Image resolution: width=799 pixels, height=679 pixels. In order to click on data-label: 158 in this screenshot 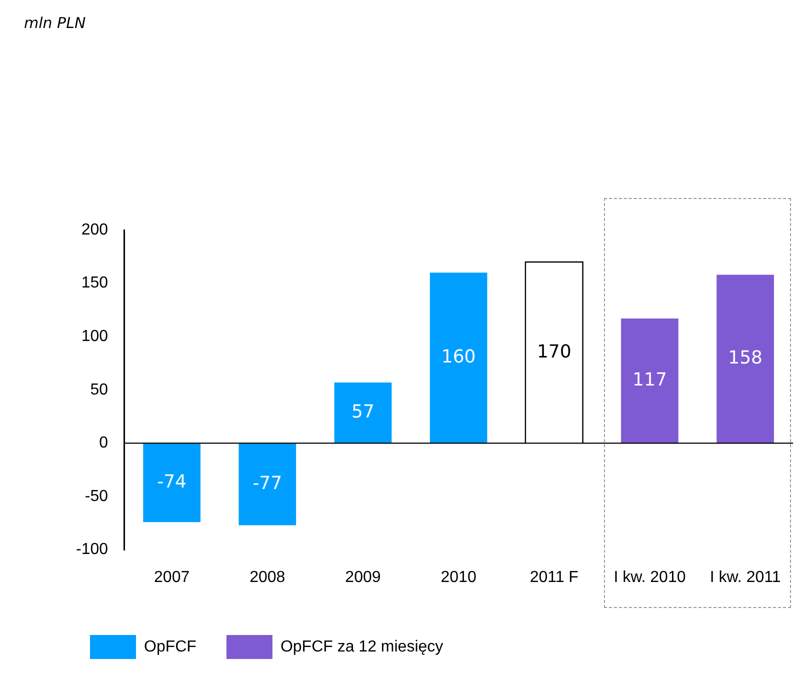, I will do `click(745, 358)`.